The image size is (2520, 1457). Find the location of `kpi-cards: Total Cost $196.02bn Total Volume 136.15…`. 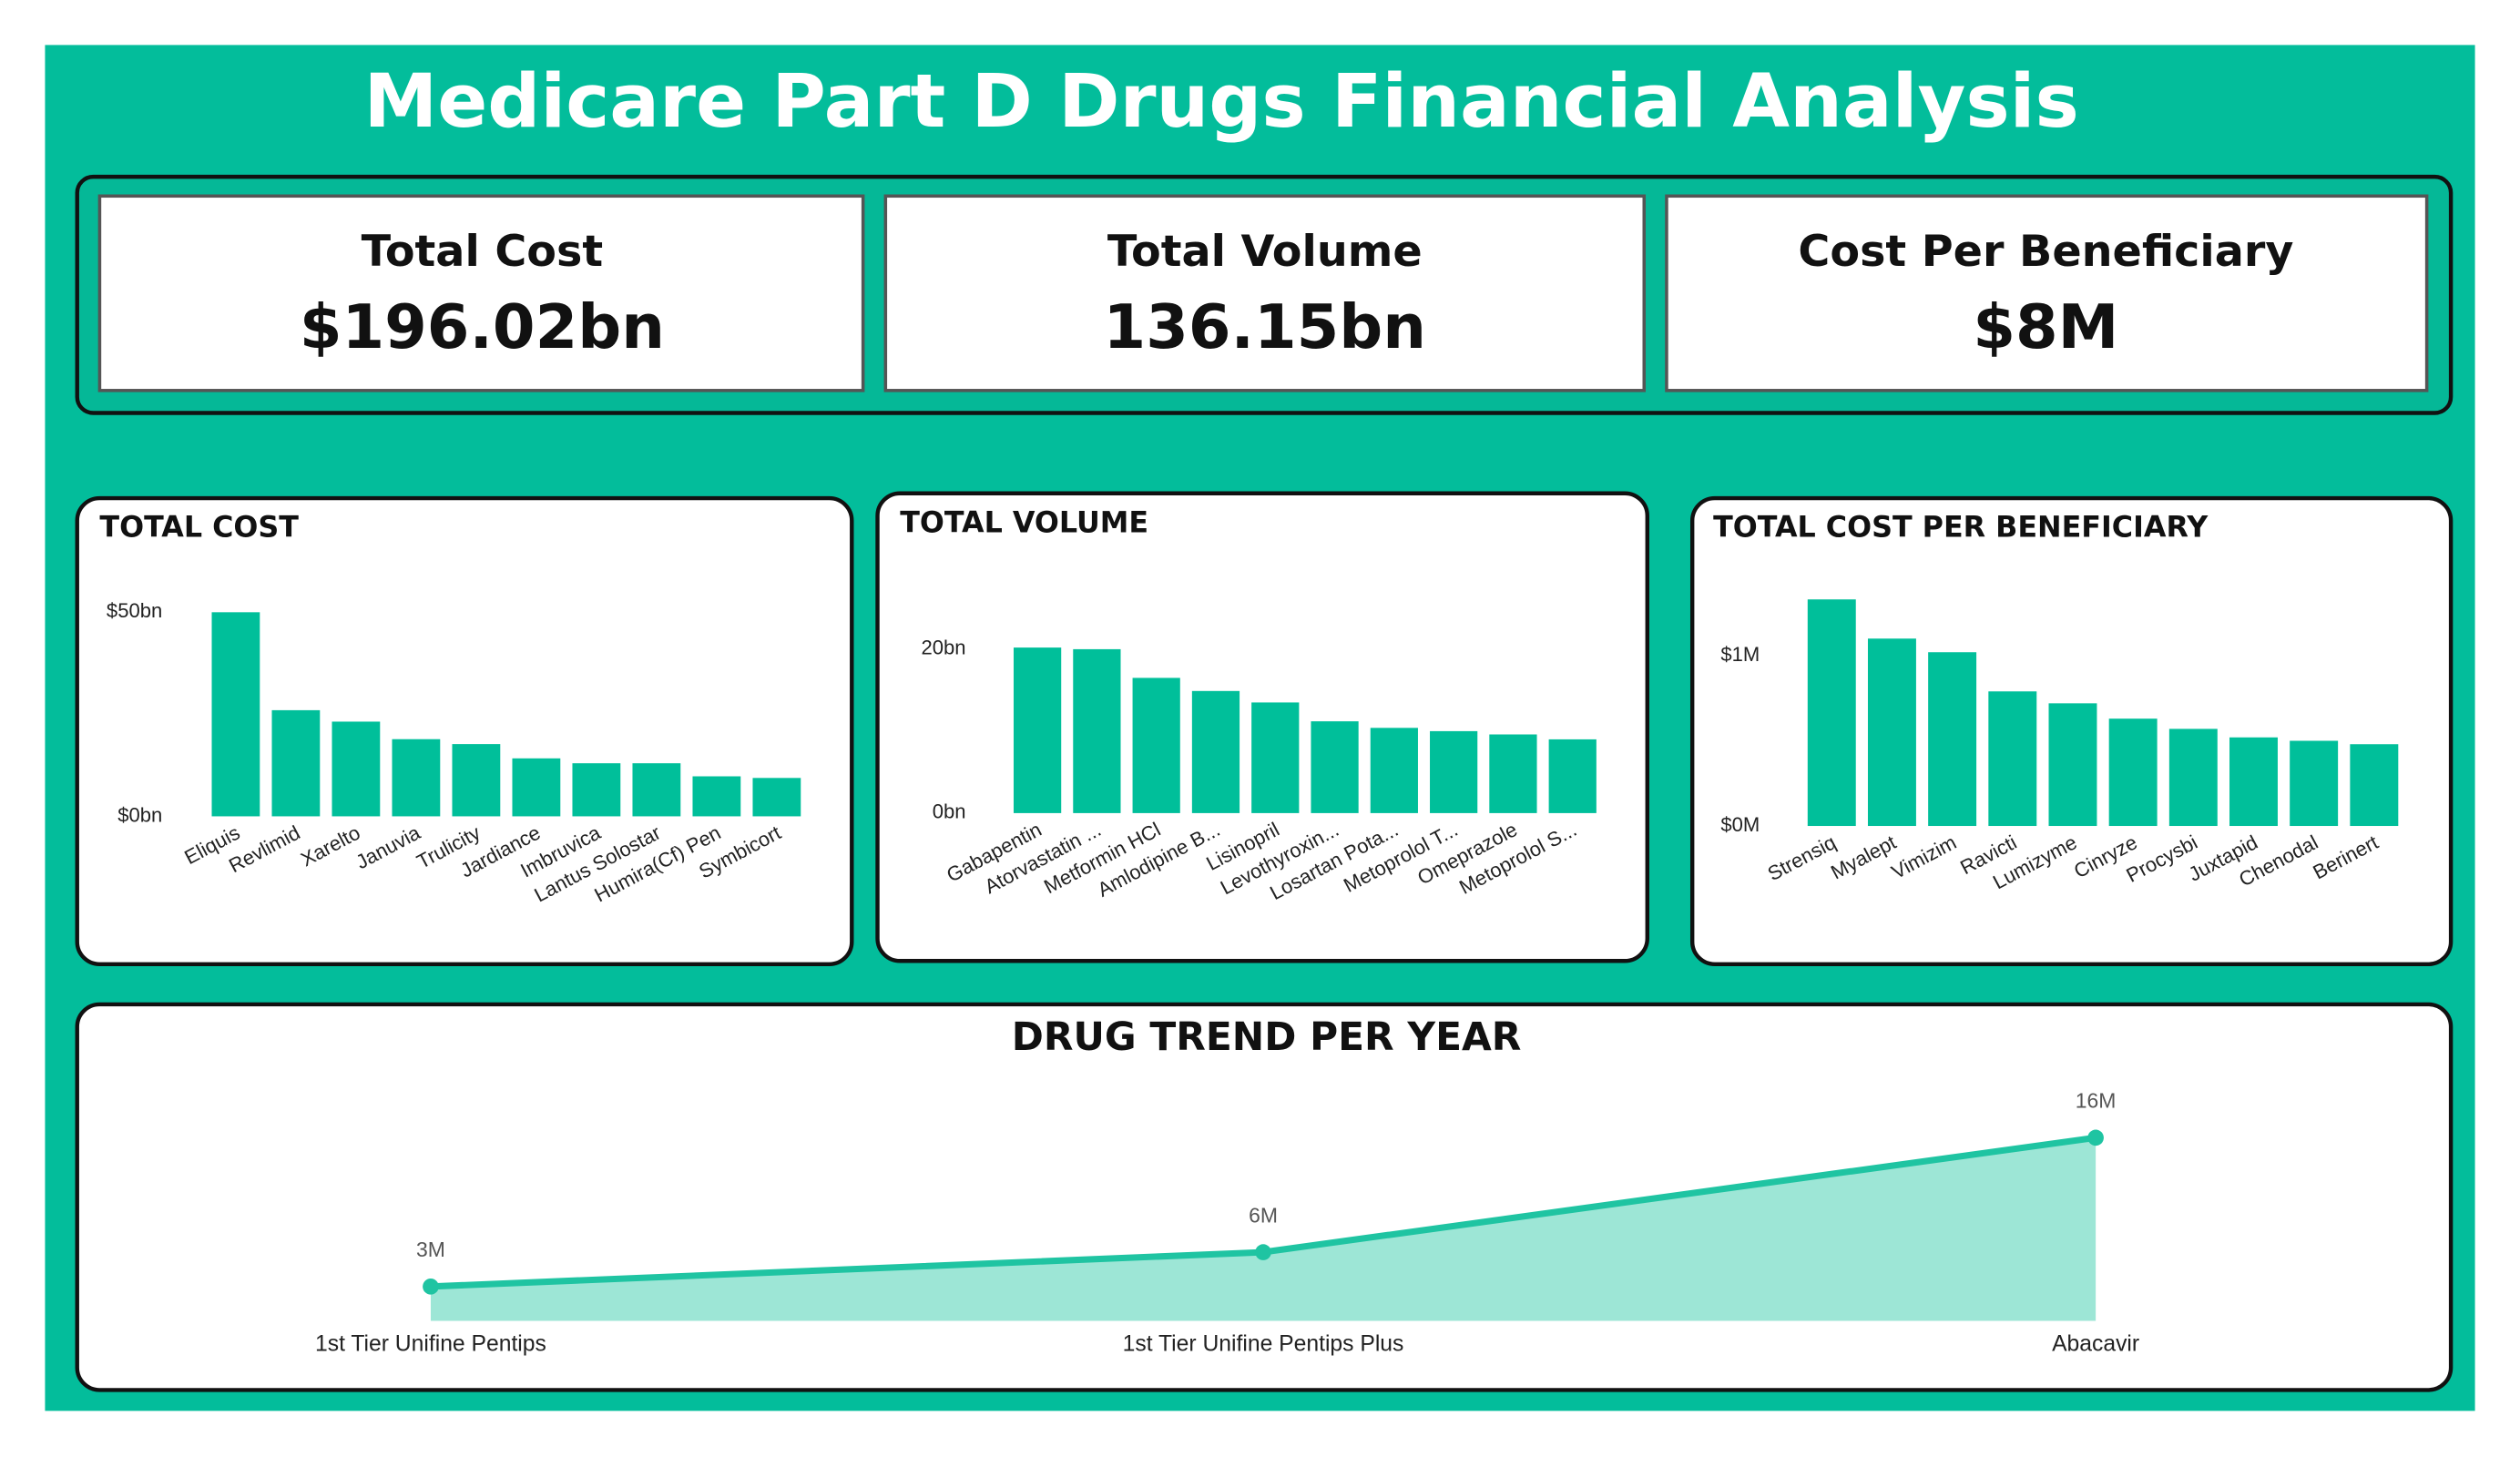

kpi-cards: Total Cost $196.02bn Total Volume 136.15… is located at coordinates (1263, 293).